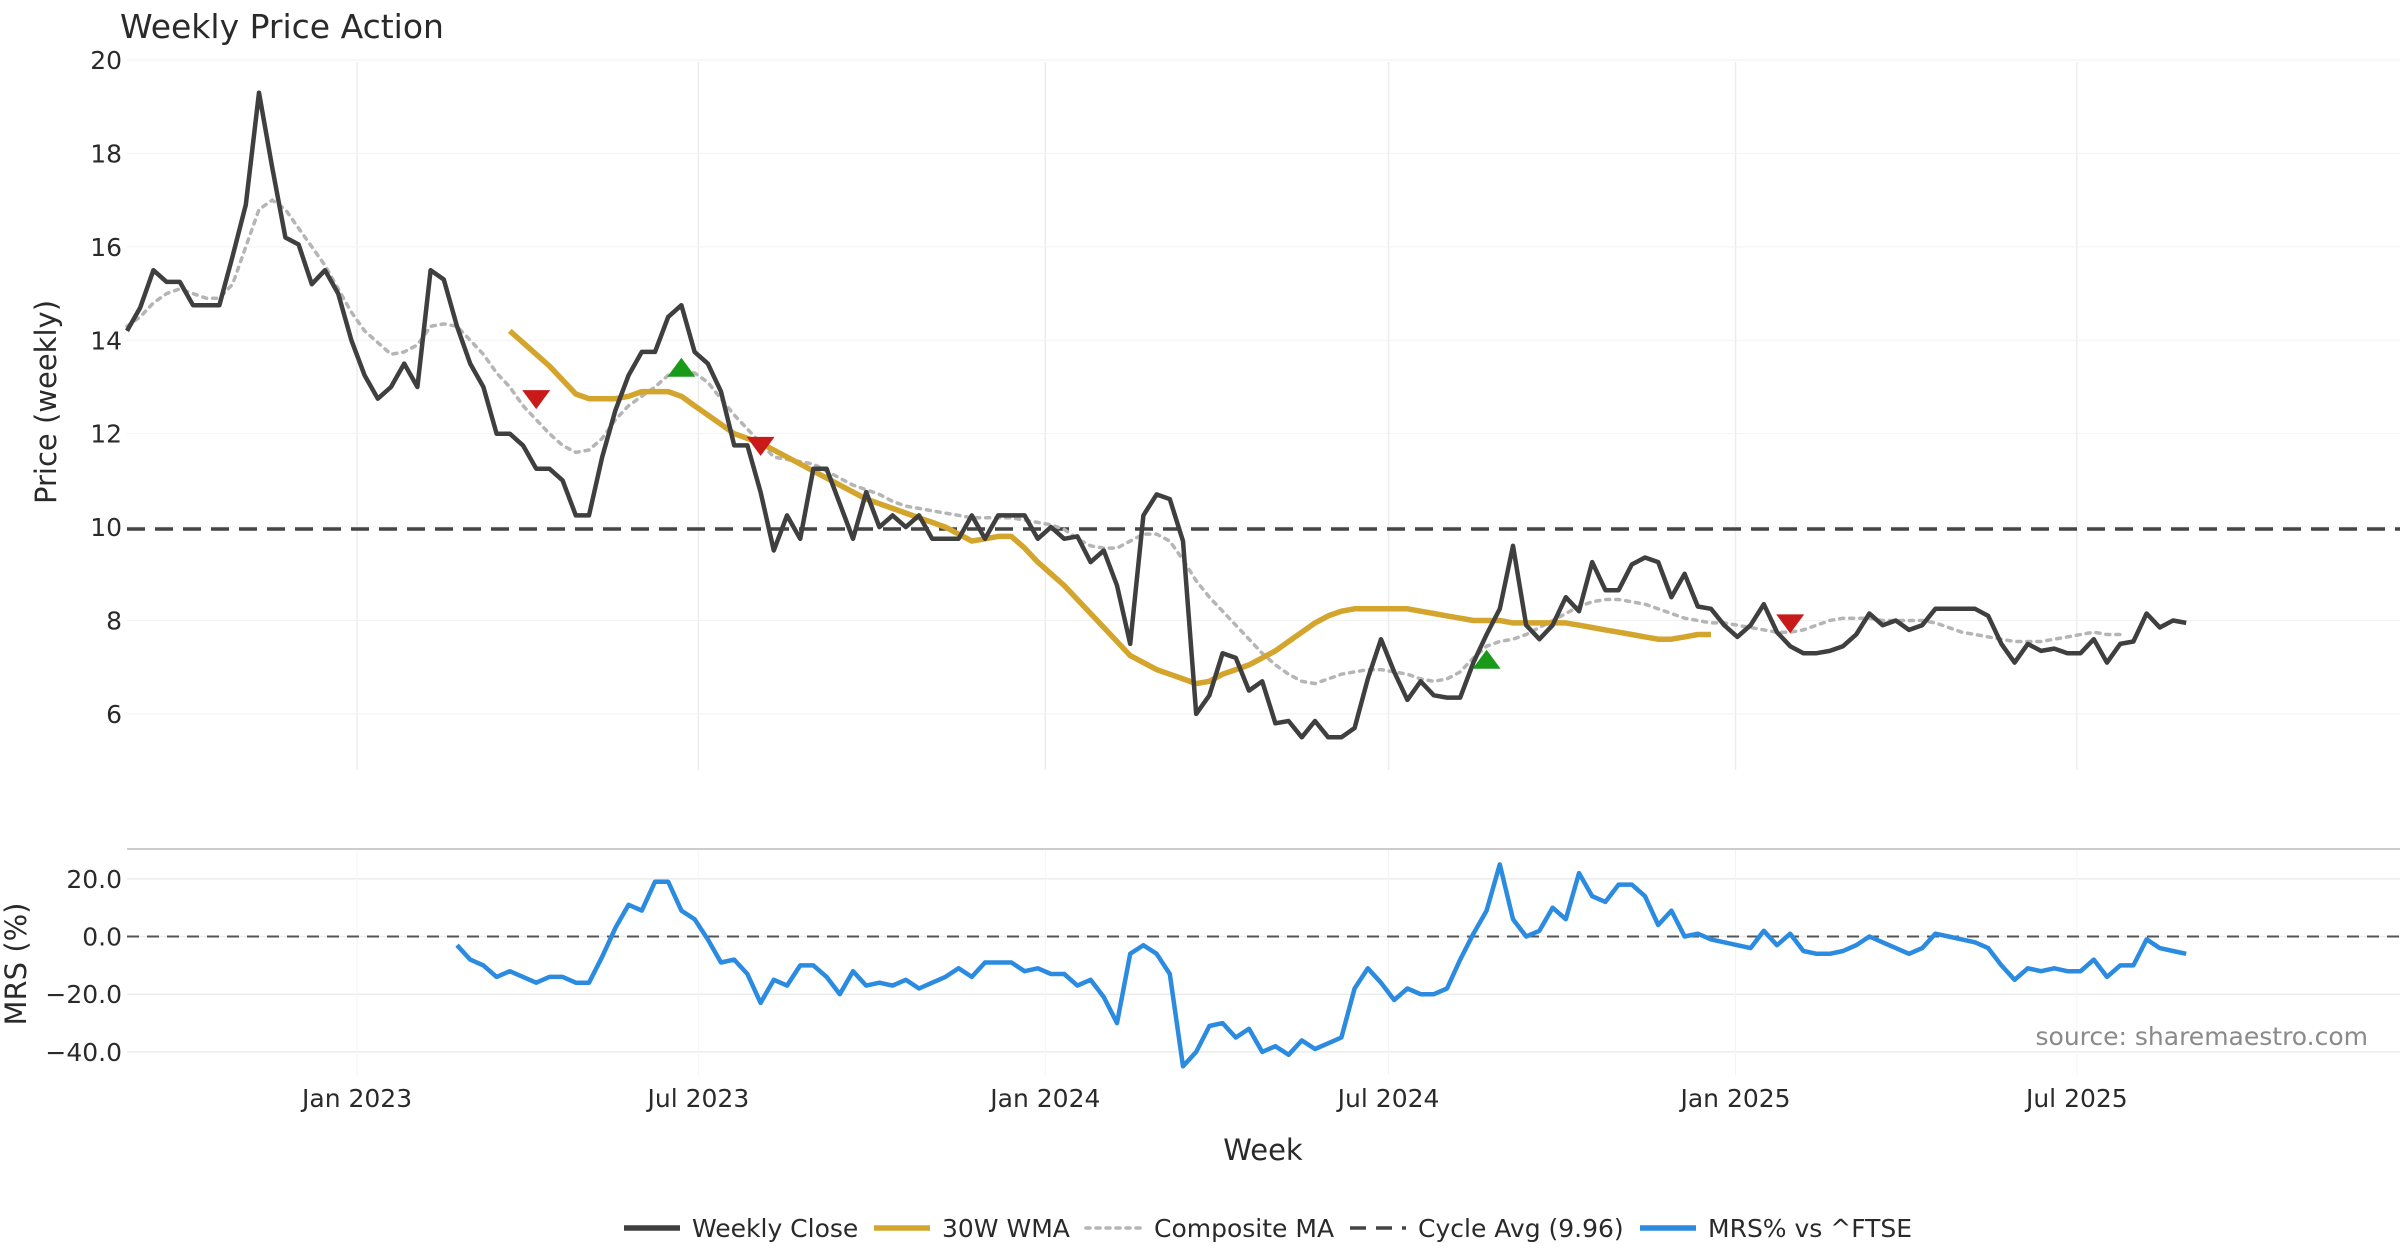 The width and height of the screenshot is (2400, 1260). I want to click on price-y-axis-label: Price (weekly), so click(46, 402).